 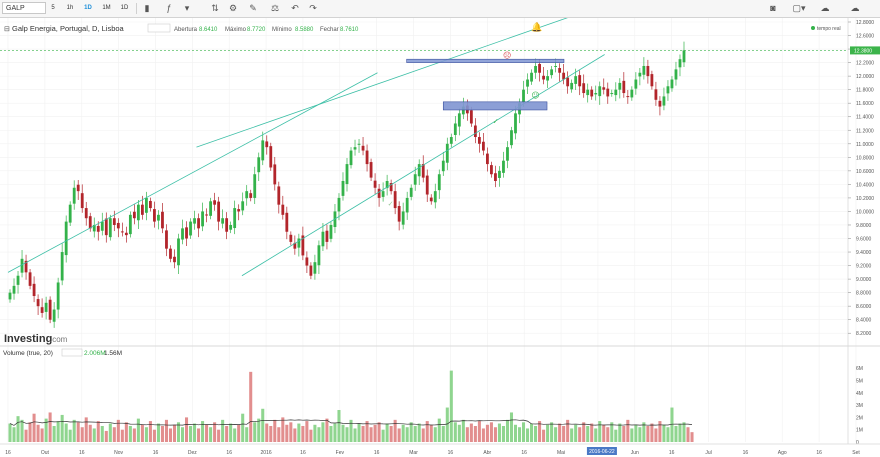 What do you see at coordinates (147, 8) in the screenshot?
I see `candle-icon: ▮` at bounding box center [147, 8].